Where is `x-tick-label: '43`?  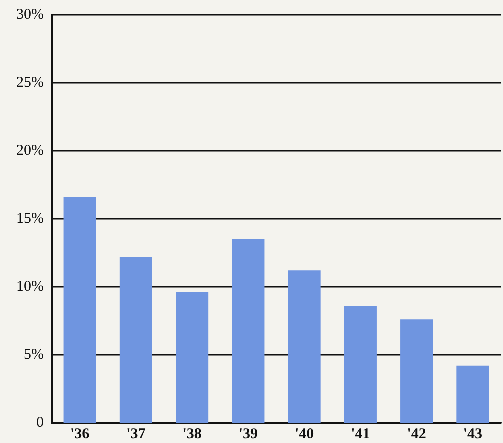
x-tick-label: '43 is located at coordinates (473, 434).